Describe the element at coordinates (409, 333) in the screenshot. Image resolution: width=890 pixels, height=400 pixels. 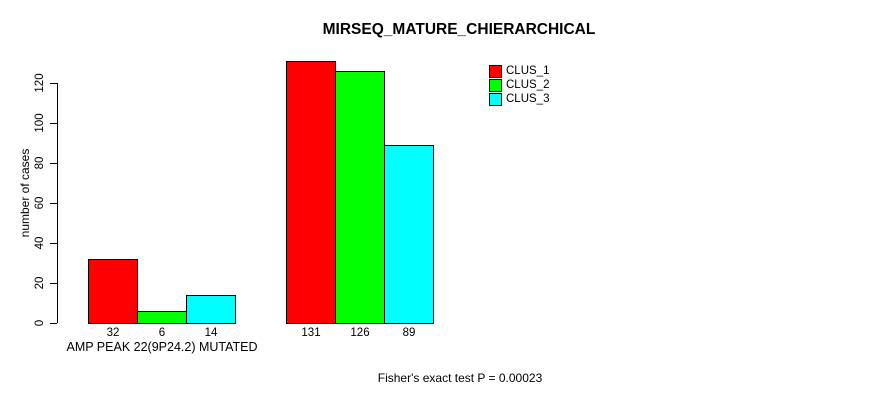
I see `bar-value-label: 89` at that location.